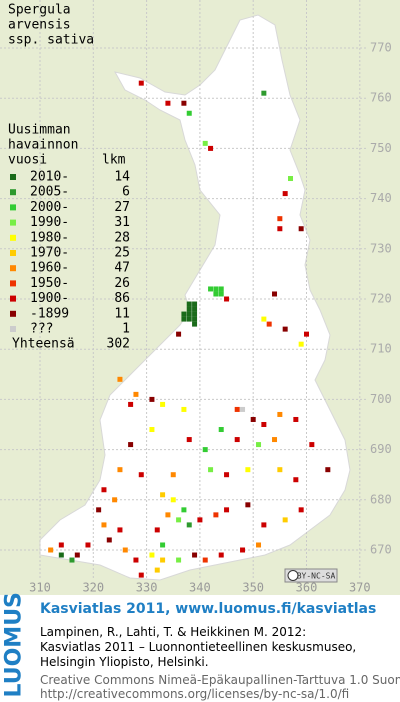  I want to click on legend-label: 1950-, so click(49, 283).